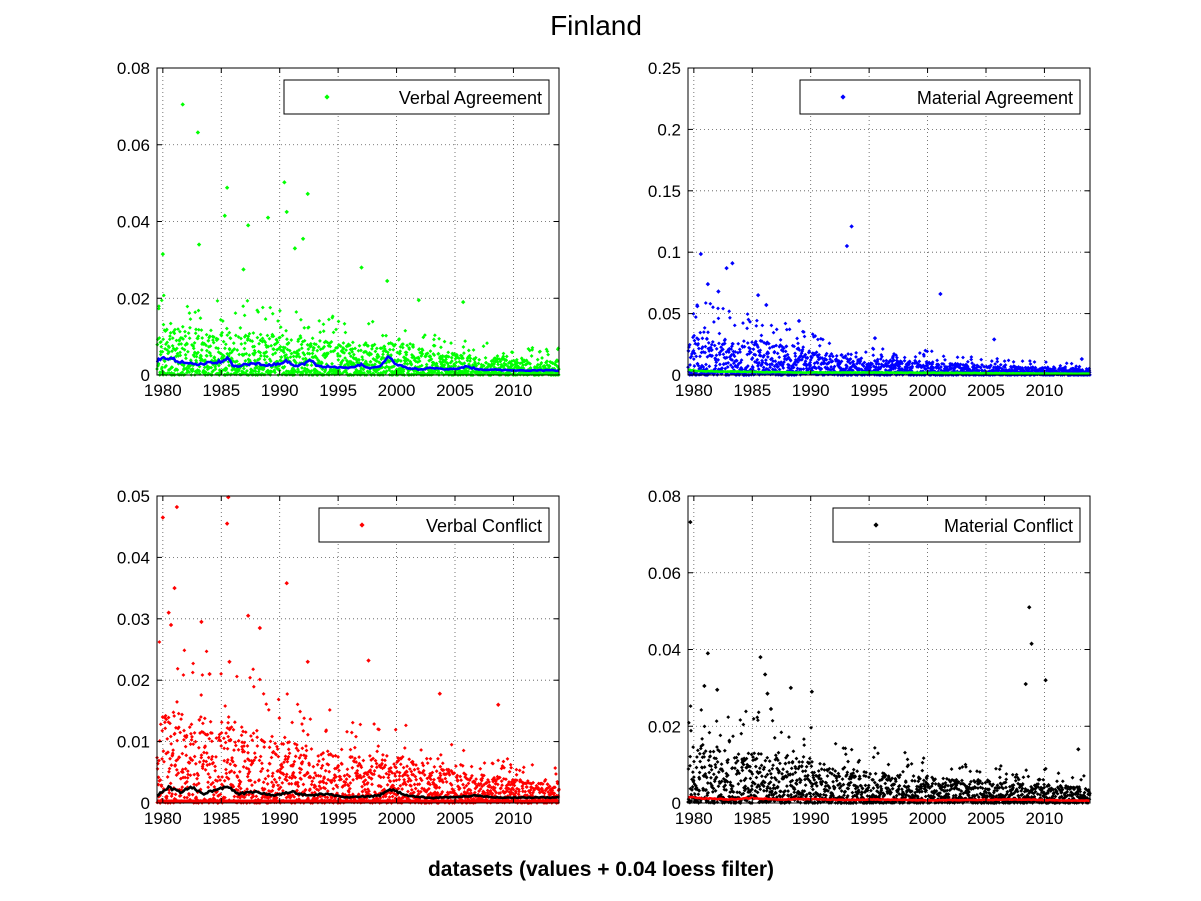 Image resolution: width=1201 pixels, height=901 pixels. Describe the element at coordinates (397, 390) in the screenshot. I see `x-tick-label: 2000` at that location.